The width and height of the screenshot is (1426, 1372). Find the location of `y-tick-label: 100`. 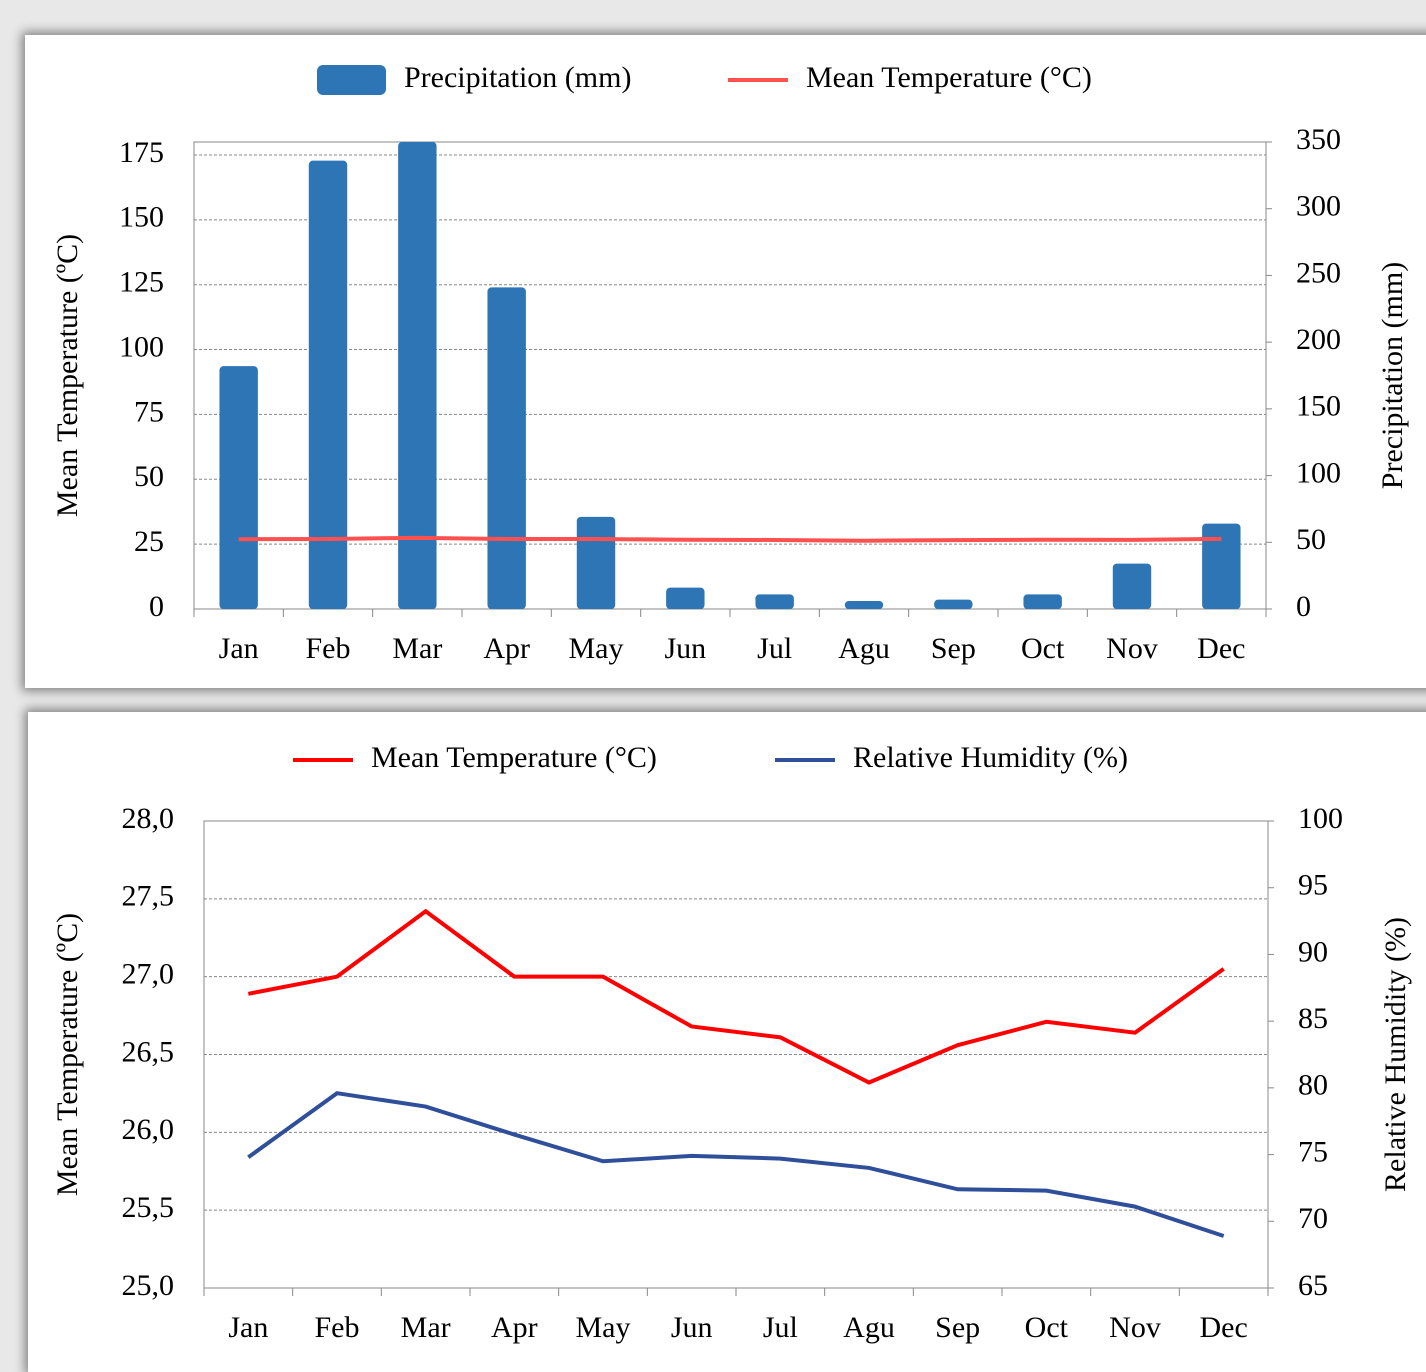

y-tick-label: 100 is located at coordinates (141, 346).